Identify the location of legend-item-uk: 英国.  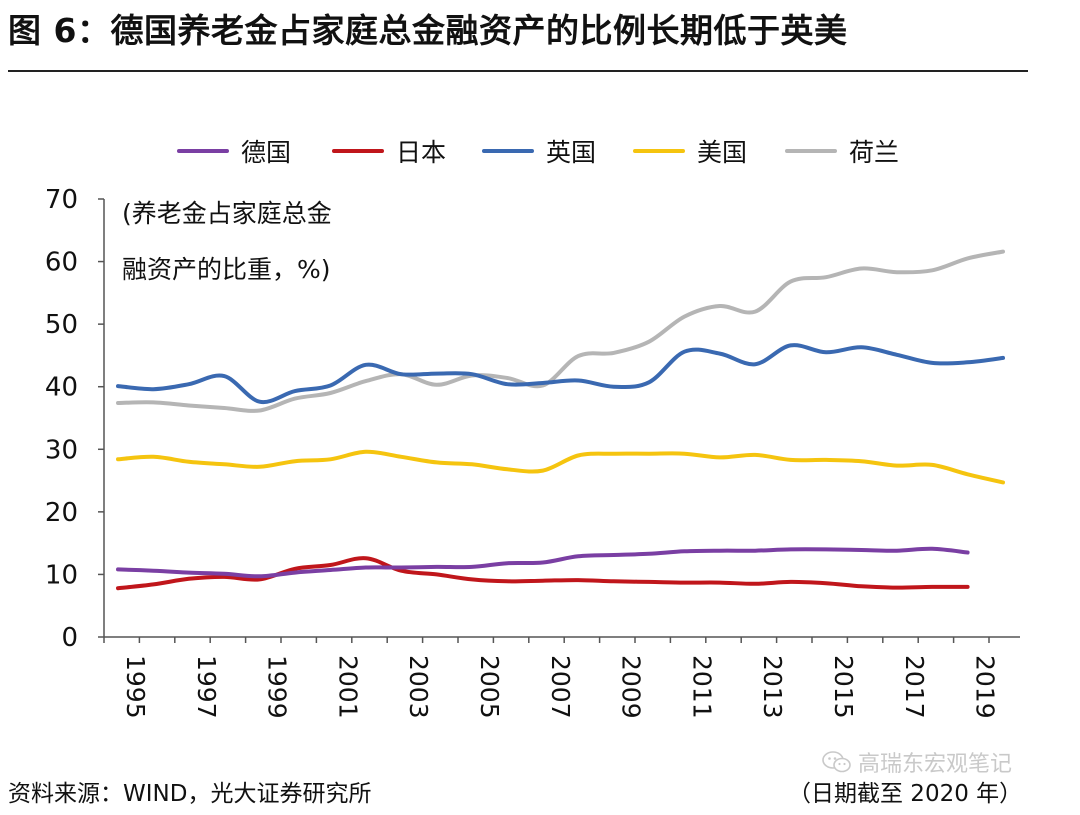
(539, 151).